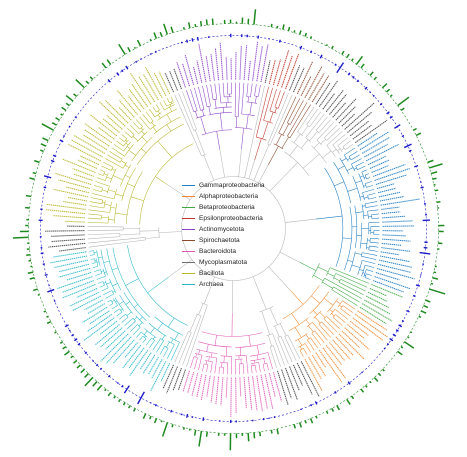  What do you see at coordinates (188, 251) in the screenshot?
I see `legend-swatch` at bounding box center [188, 251].